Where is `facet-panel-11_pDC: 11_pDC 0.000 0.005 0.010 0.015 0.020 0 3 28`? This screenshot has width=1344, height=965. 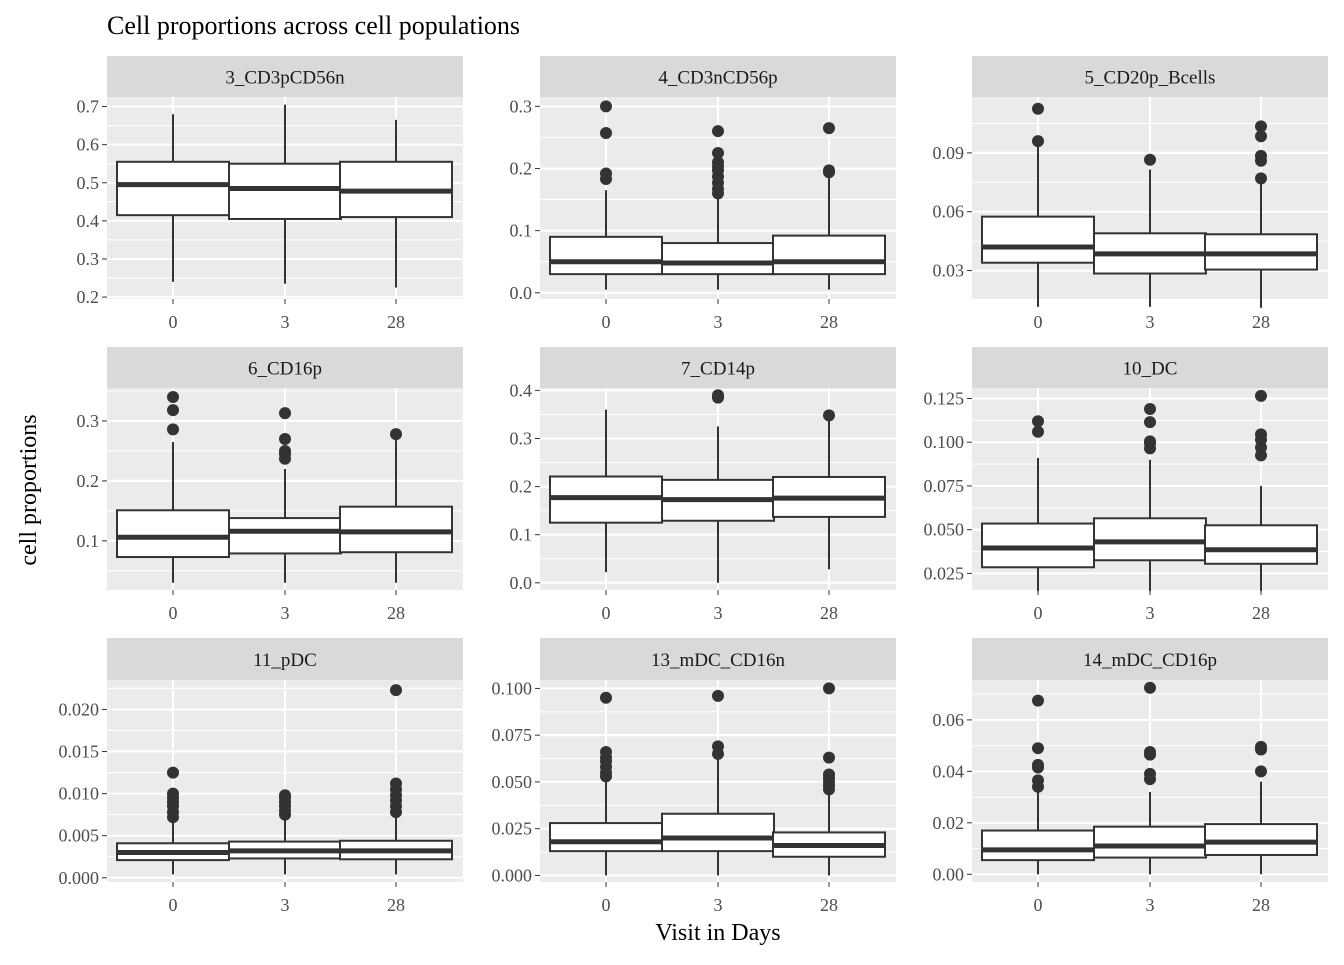
facet-panel-11_pDC: 11_pDC 0.000 0.005 0.010 0.015 0.020 0 3 28 is located at coordinates (261, 776).